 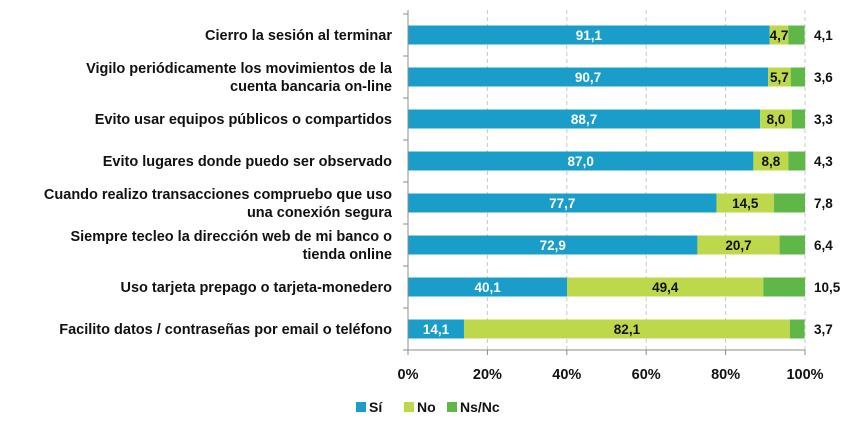 I want to click on data-label: 87,0, so click(x=581, y=161).